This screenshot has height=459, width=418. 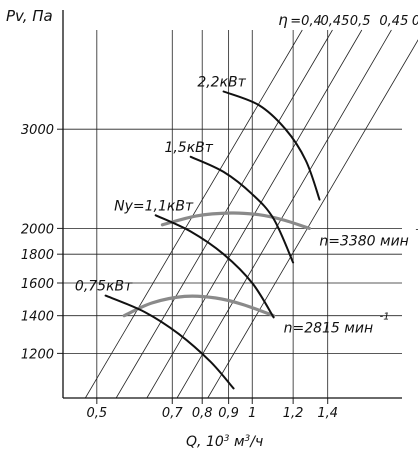 What do you see at coordinates (306, 21) in the screenshot?
I see `efficiency-label: =0,4` at bounding box center [306, 21].